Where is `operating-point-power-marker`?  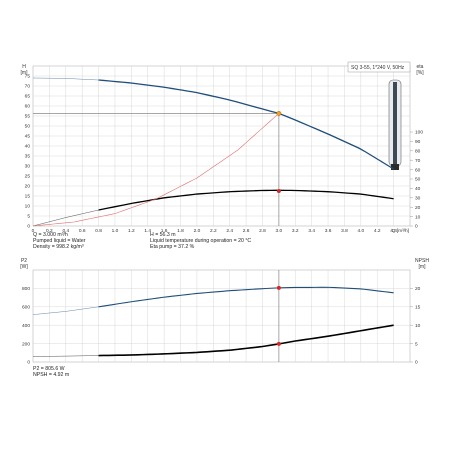
operating-point-power-marker is located at coordinates (278, 287).